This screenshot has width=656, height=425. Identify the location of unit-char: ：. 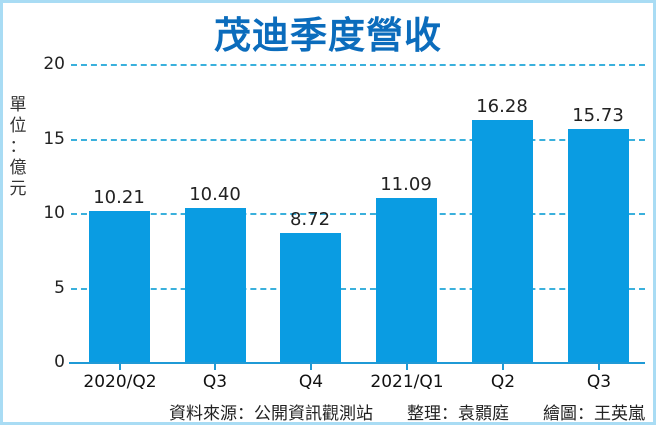
(18, 147).